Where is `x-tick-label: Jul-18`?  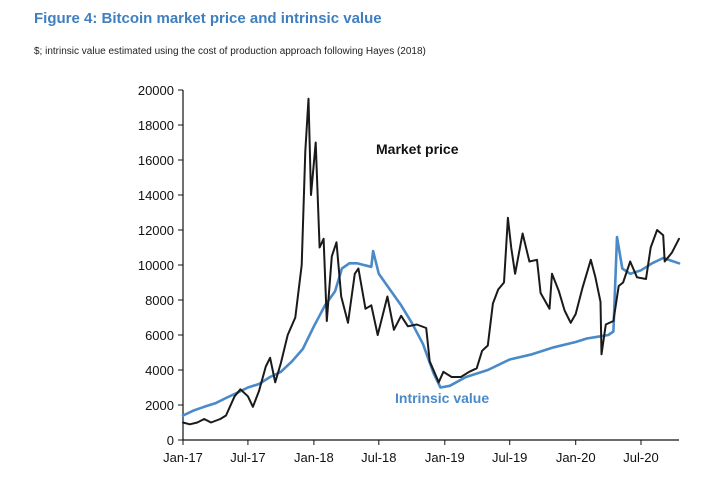 x-tick-label: Jul-18 is located at coordinates (378, 457).